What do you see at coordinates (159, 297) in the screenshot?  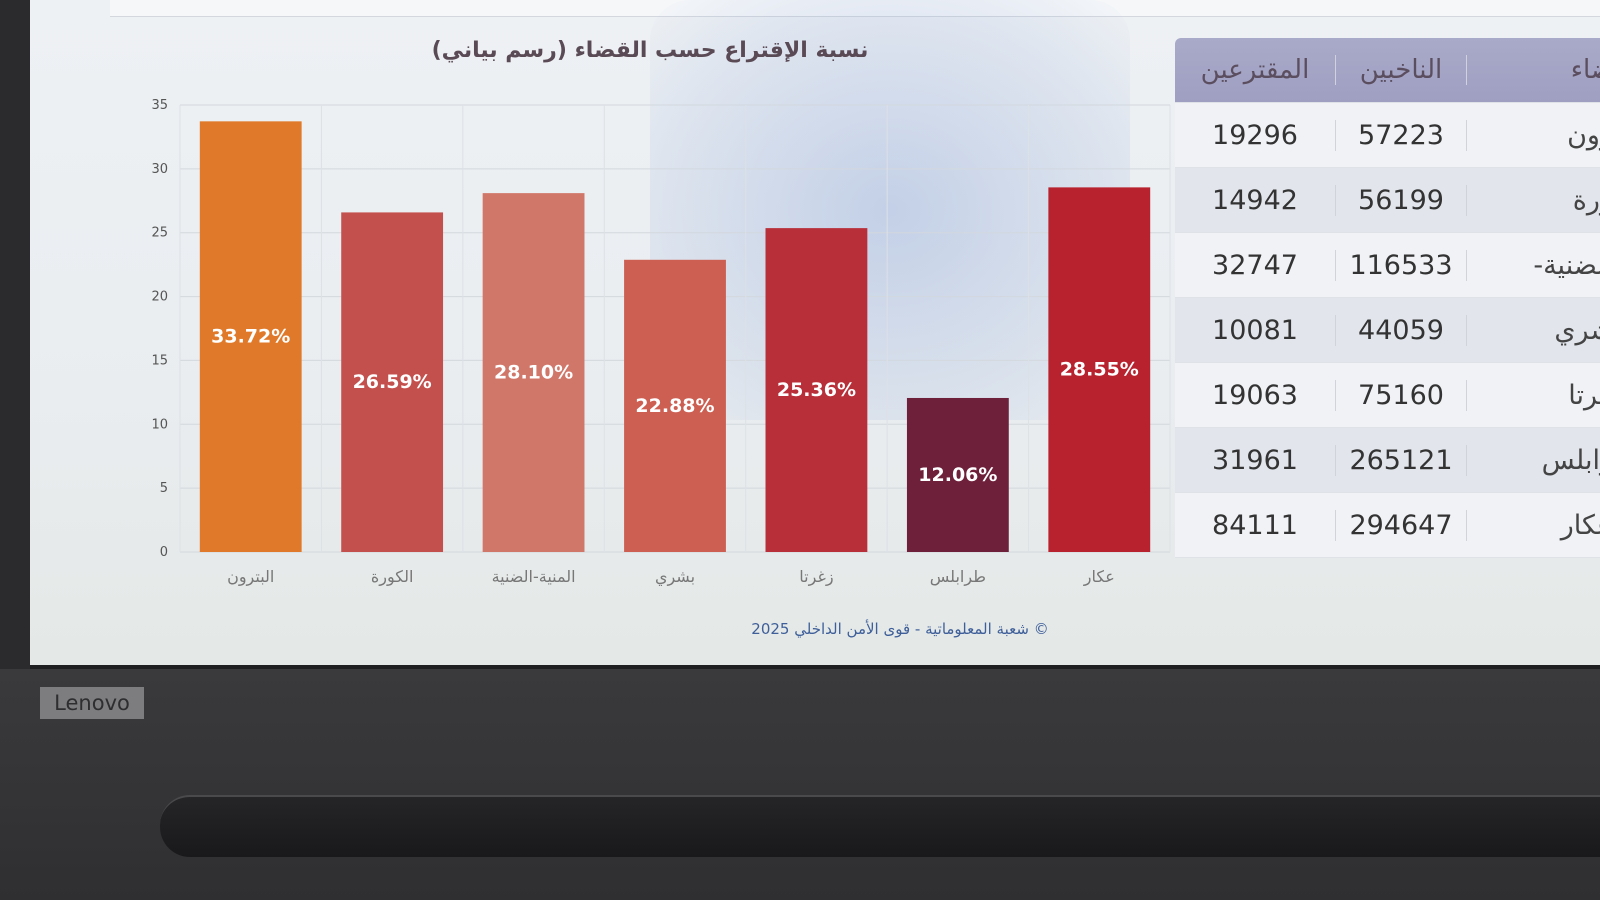 I see `y-tick-label: 20` at bounding box center [159, 297].